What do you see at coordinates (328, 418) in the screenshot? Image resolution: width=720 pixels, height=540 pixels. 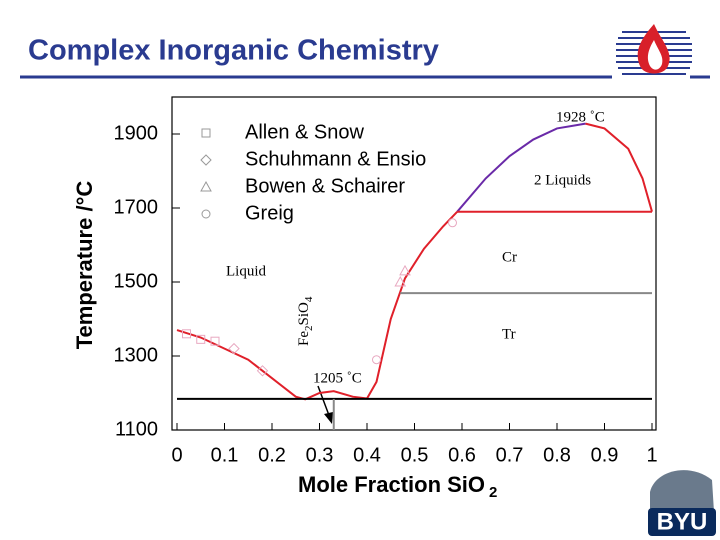 I see `arrow-head` at bounding box center [328, 418].